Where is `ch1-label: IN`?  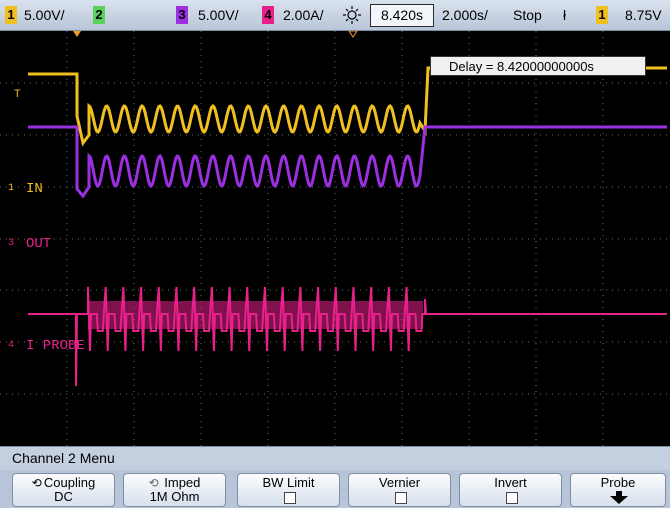
ch1-label: IN is located at coordinates (34, 189).